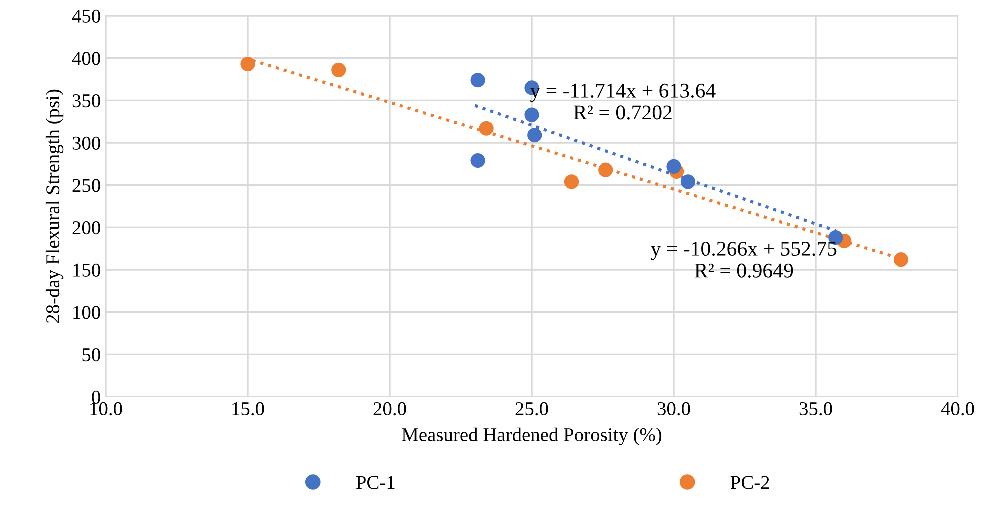  I want to click on y-tick-label: 200, so click(86, 228).